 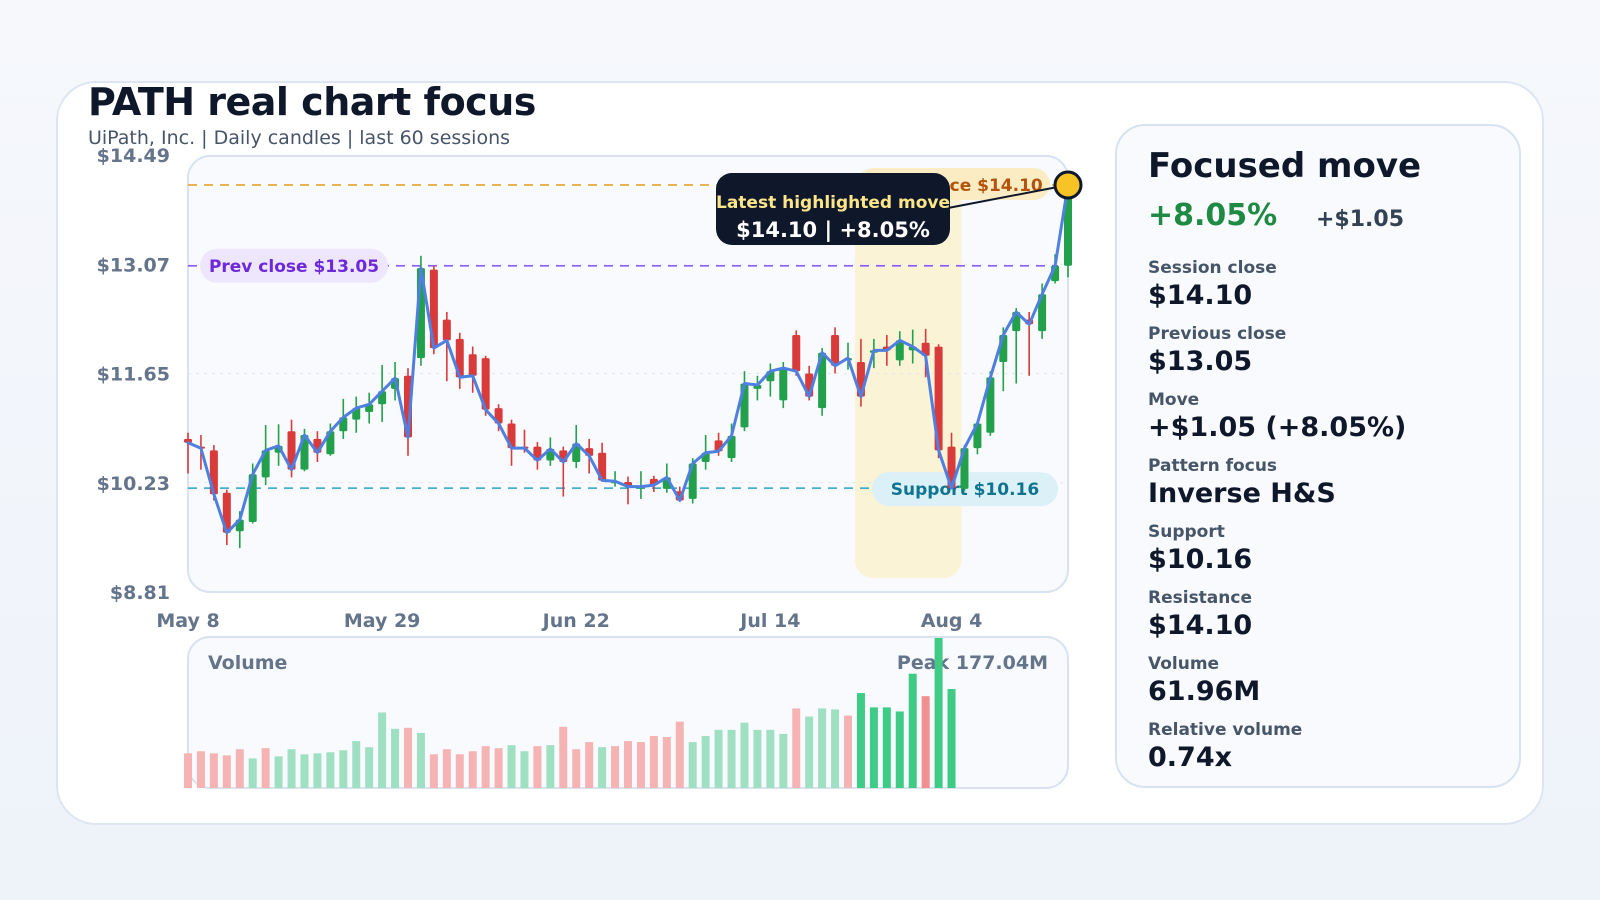 What do you see at coordinates (1204, 691) in the screenshot?
I see `stat-value-volume: 61.96M` at bounding box center [1204, 691].